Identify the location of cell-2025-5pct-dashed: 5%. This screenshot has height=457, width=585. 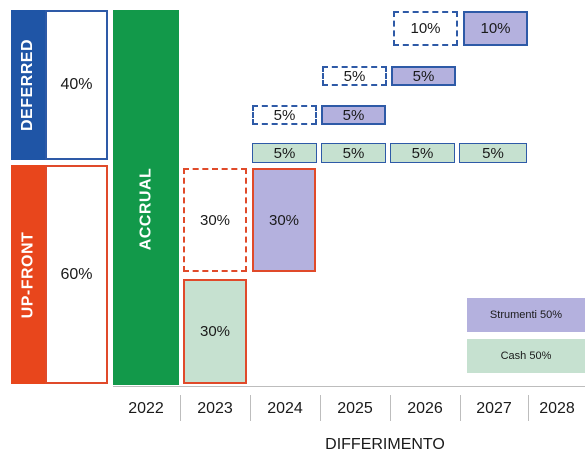
(354, 76).